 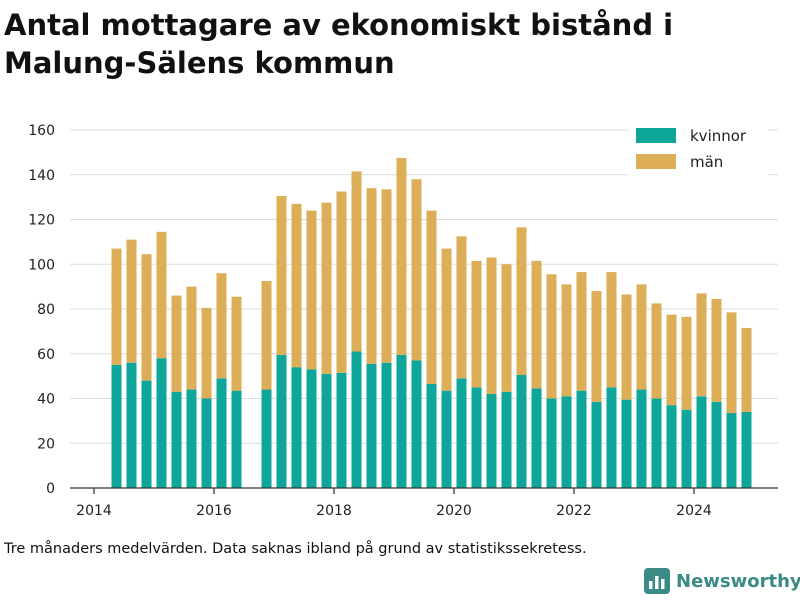 What do you see at coordinates (41, 176) in the screenshot?
I see `y-tick-label: 140` at bounding box center [41, 176].